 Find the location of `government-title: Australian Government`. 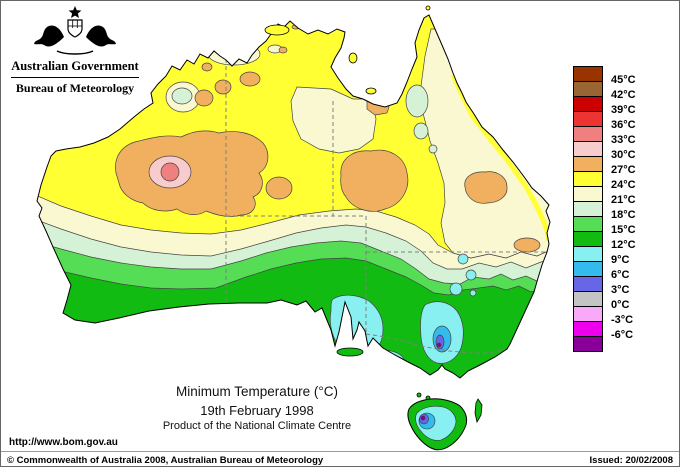

government-title: Australian Government is located at coordinates (75, 66).